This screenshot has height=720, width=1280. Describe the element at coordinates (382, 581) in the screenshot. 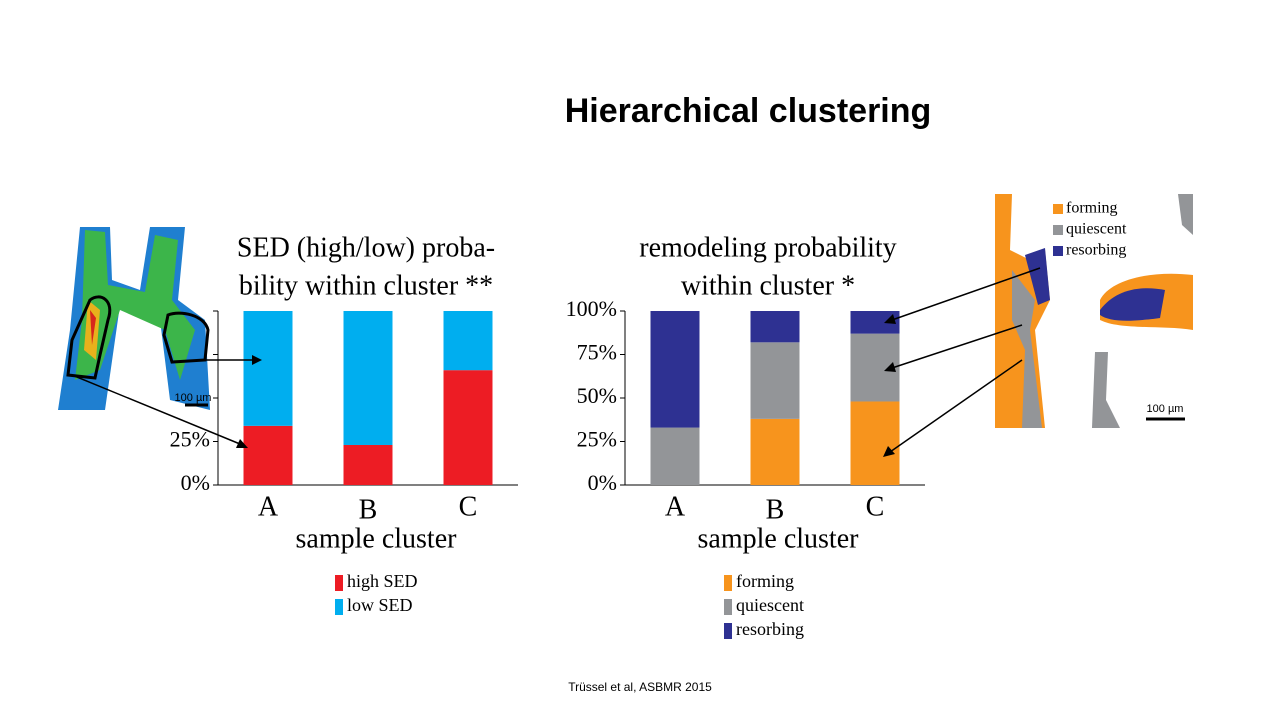

I see `legend-label: high SED` at that location.